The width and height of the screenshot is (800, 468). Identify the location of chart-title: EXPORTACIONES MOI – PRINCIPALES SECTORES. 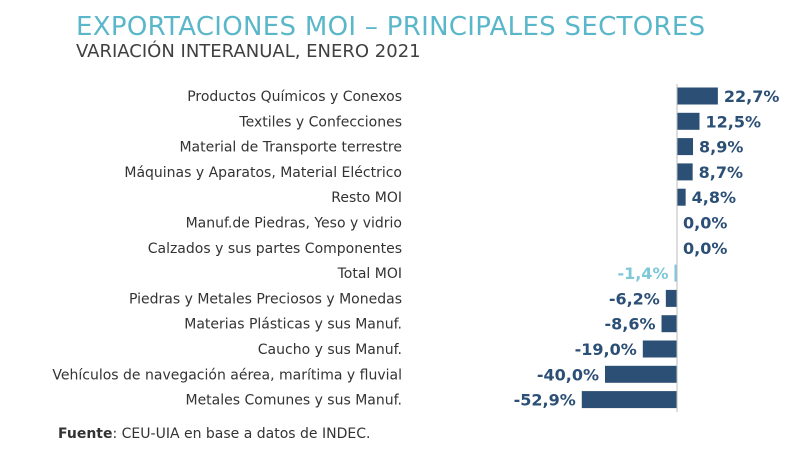
(391, 27).